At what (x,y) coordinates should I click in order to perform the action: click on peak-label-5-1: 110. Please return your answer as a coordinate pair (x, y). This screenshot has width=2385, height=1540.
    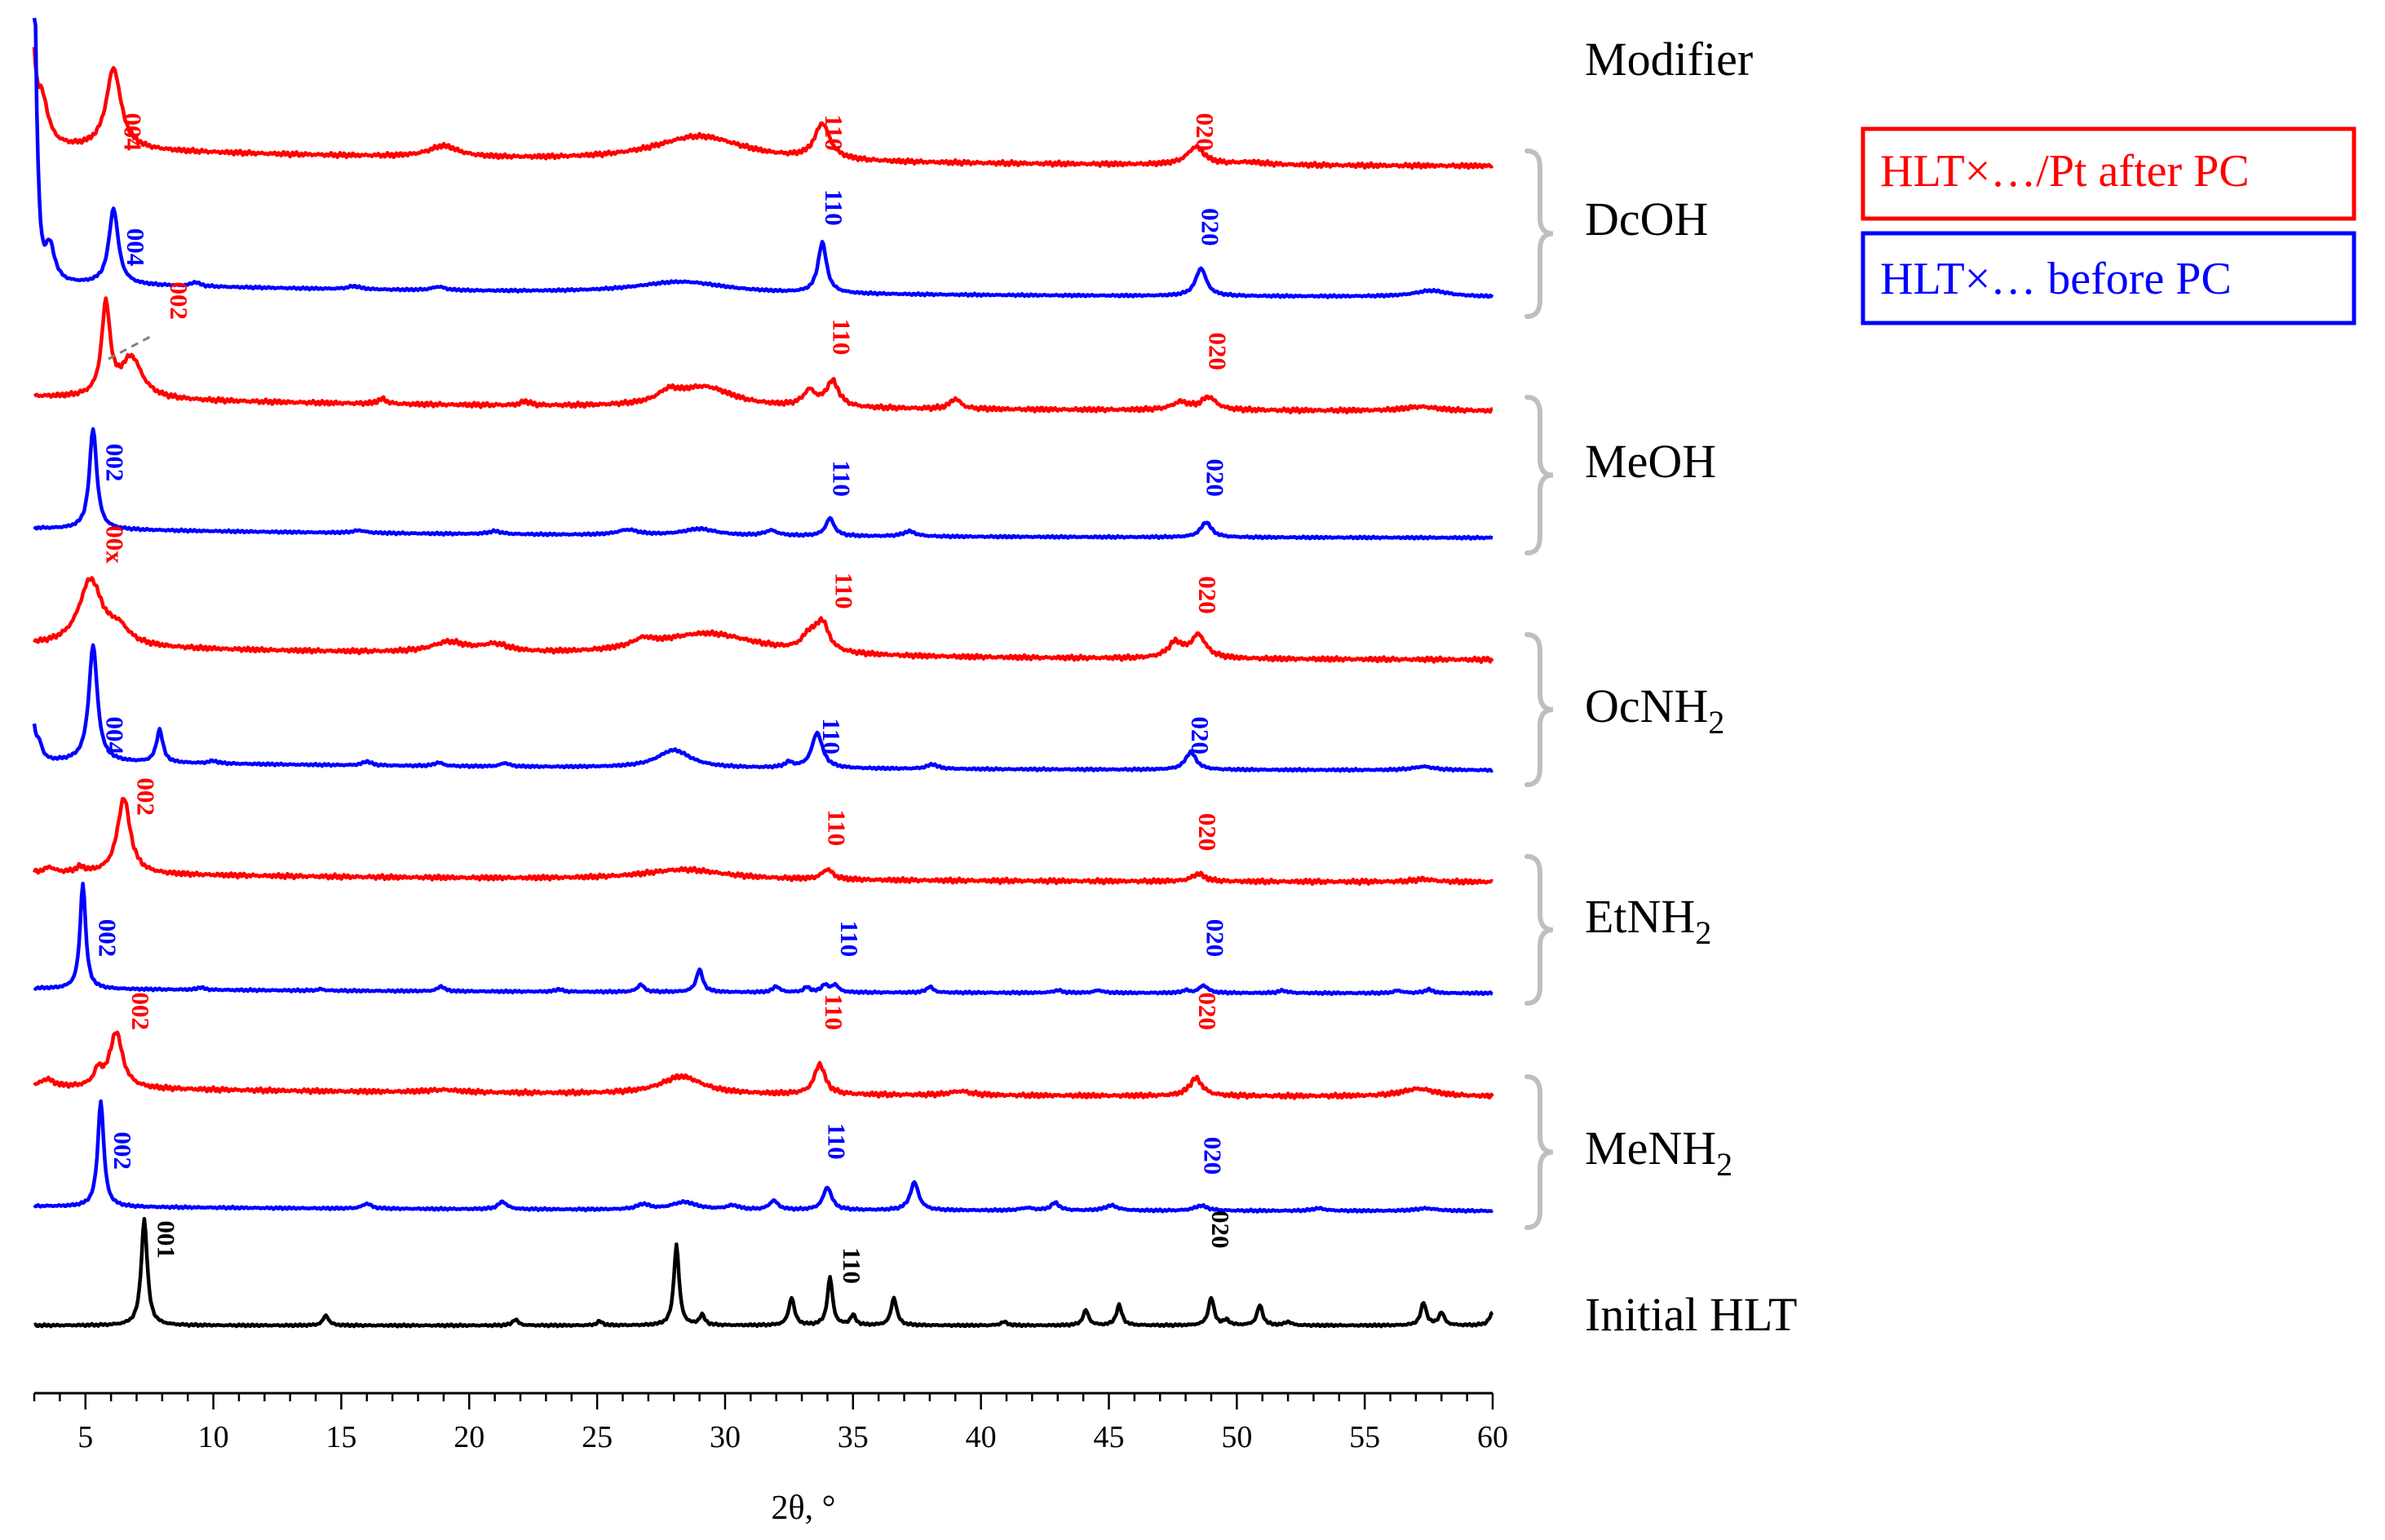
    Looking at the image, I should click on (832, 736).